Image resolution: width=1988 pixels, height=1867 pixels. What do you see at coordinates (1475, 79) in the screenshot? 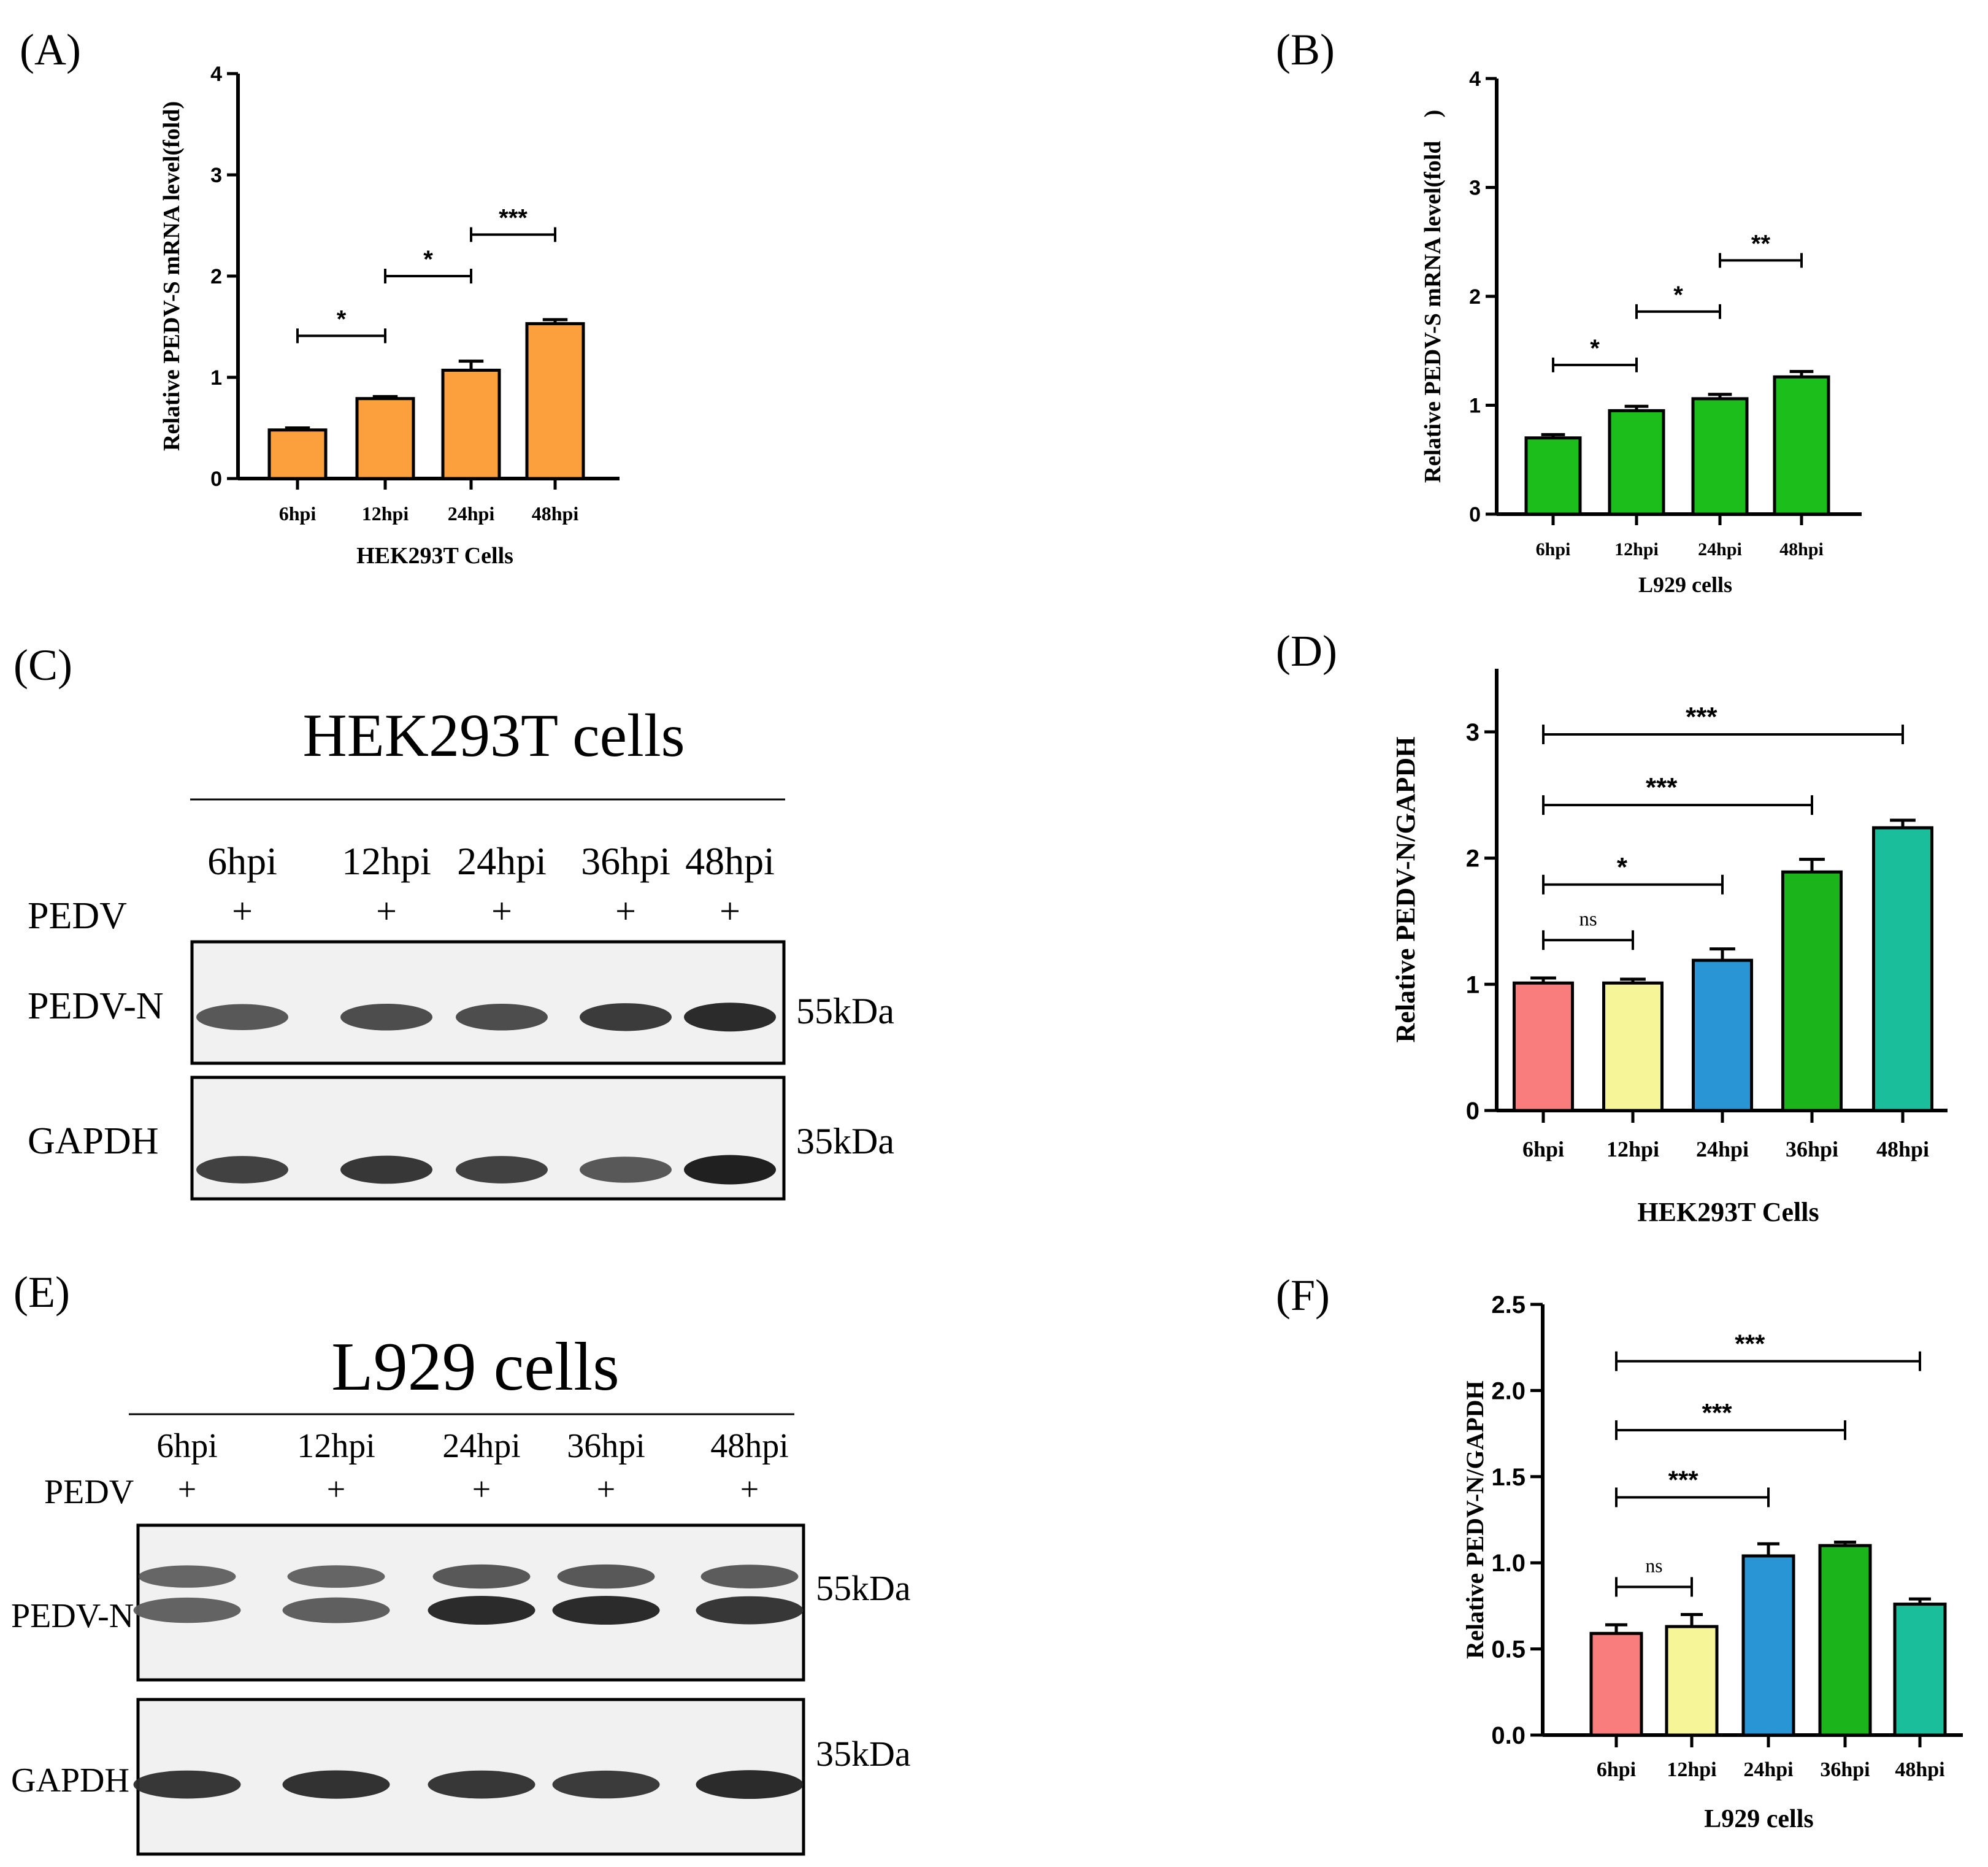
I see `y-tick-label: 4` at bounding box center [1475, 79].